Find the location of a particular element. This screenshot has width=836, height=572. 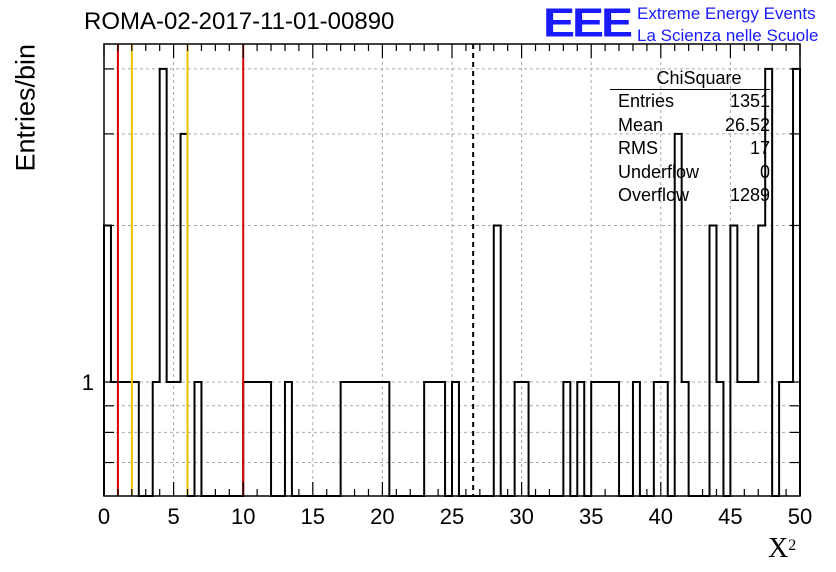

x-tick-label: 50 is located at coordinates (800, 516).